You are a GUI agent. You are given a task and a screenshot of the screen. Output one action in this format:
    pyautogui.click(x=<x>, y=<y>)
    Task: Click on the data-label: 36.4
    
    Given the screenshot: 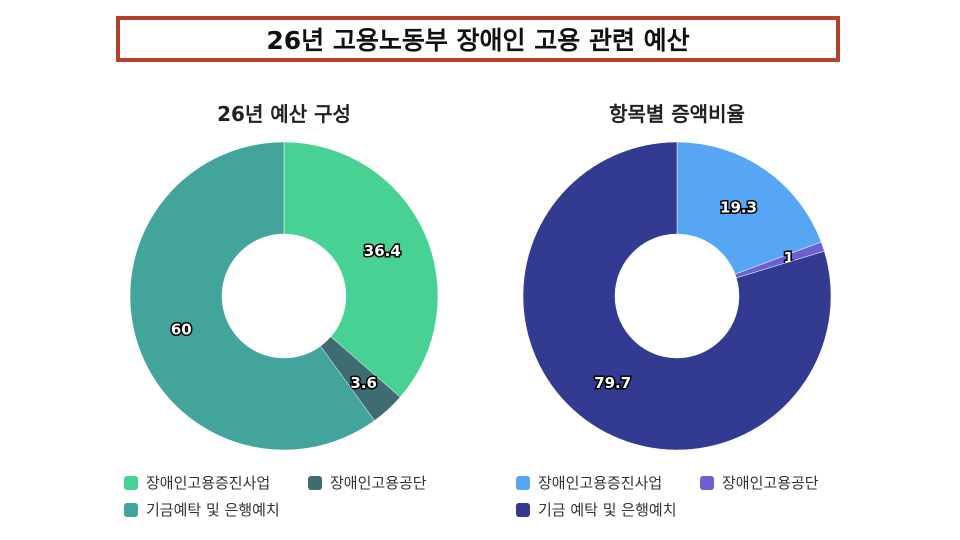 What is the action you would take?
    pyautogui.click(x=382, y=251)
    